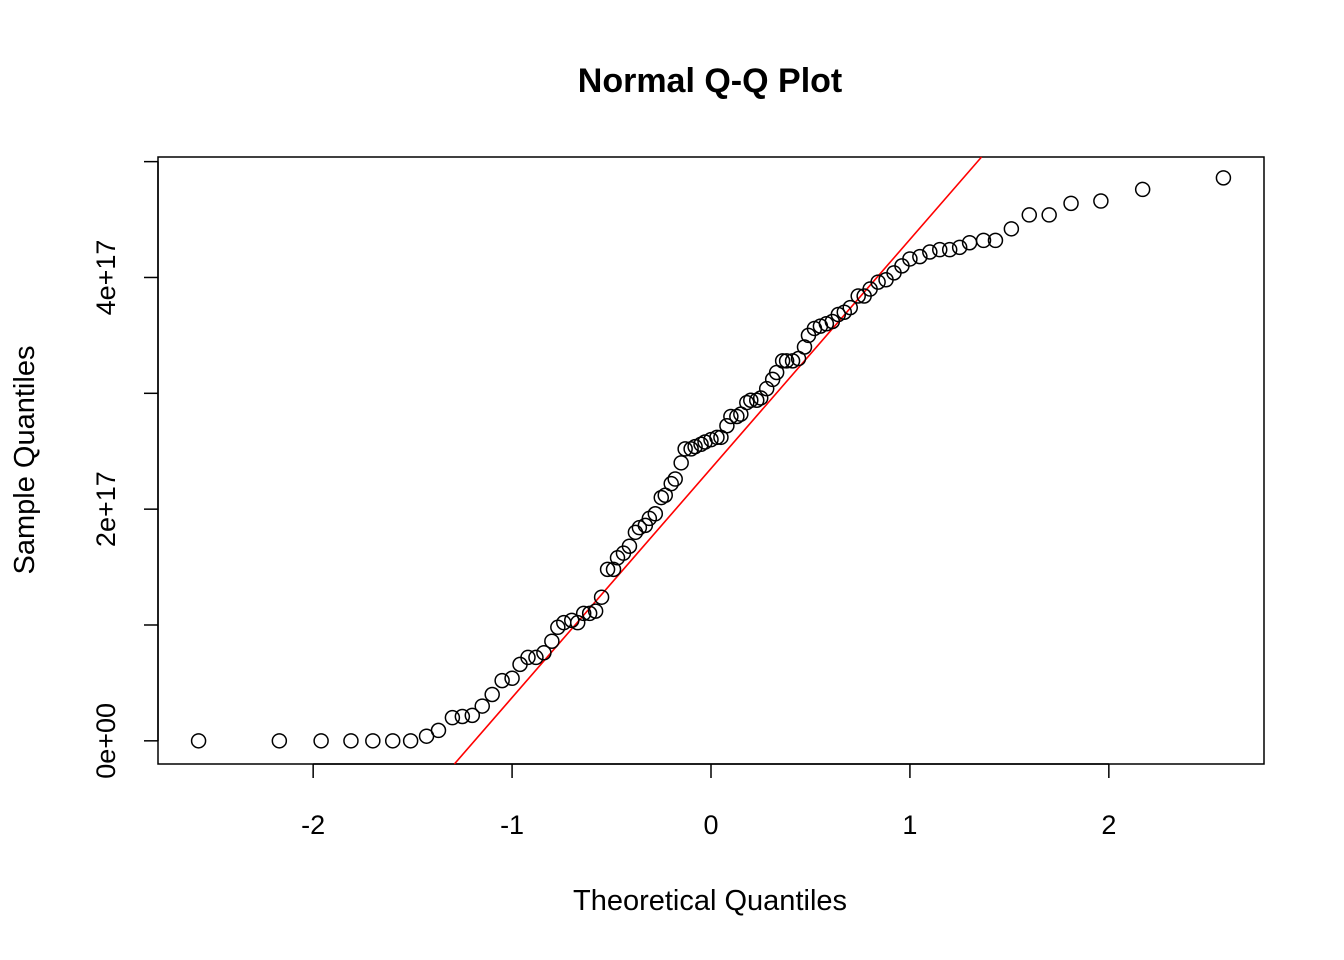 This screenshot has height=960, width=1344. I want to click on x-axis-title: Theoretical Quantiles, so click(710, 901).